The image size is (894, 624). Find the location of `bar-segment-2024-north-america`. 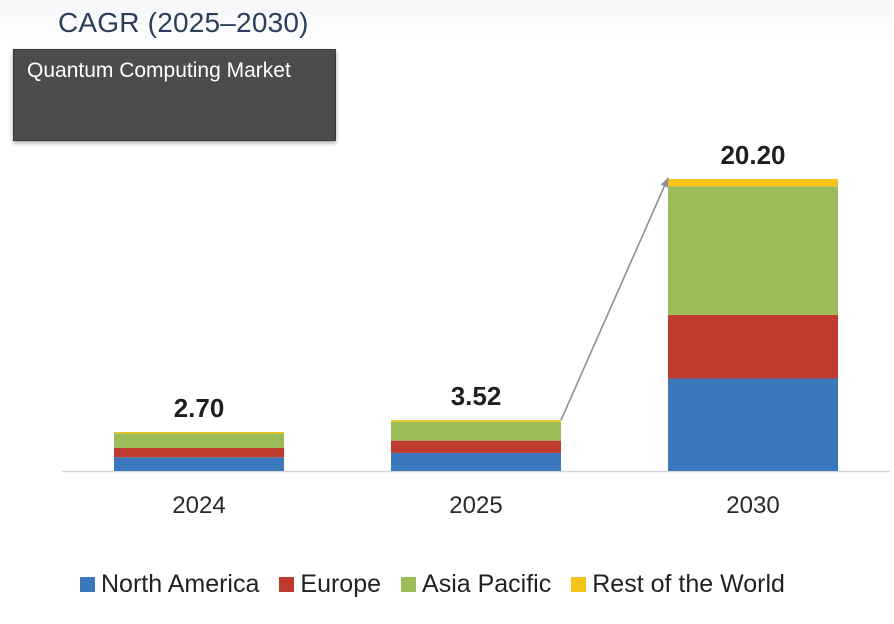

bar-segment-2024-north-america is located at coordinates (199, 464).